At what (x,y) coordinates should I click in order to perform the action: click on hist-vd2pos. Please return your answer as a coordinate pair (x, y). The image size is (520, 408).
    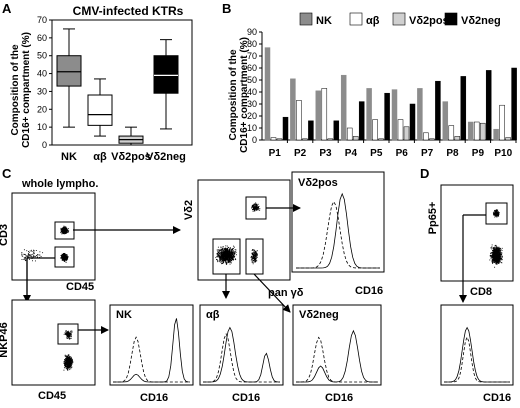
    Looking at the image, I should click on (338, 222).